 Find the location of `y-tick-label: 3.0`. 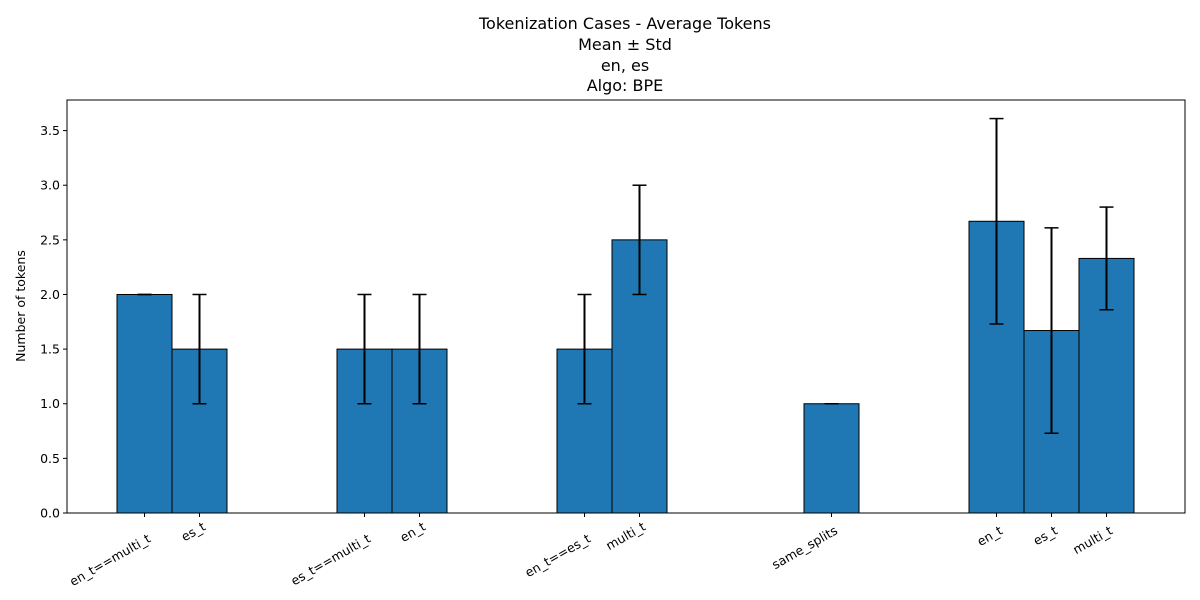

y-tick-label: 3.0 is located at coordinates (50, 185).